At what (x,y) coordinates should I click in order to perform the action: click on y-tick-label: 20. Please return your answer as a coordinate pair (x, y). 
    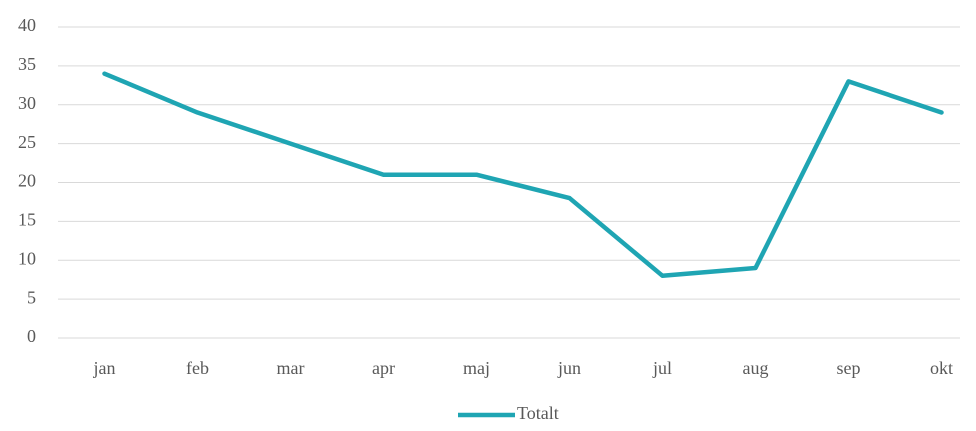
    Looking at the image, I should click on (27, 181).